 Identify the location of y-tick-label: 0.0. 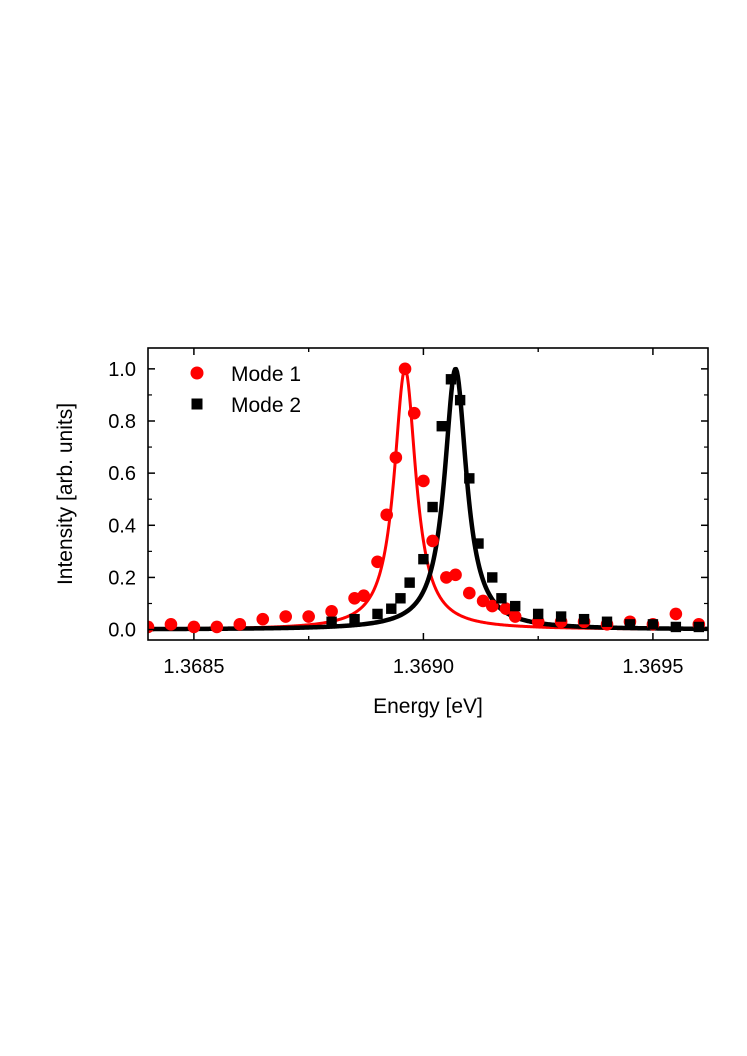
(122, 631).